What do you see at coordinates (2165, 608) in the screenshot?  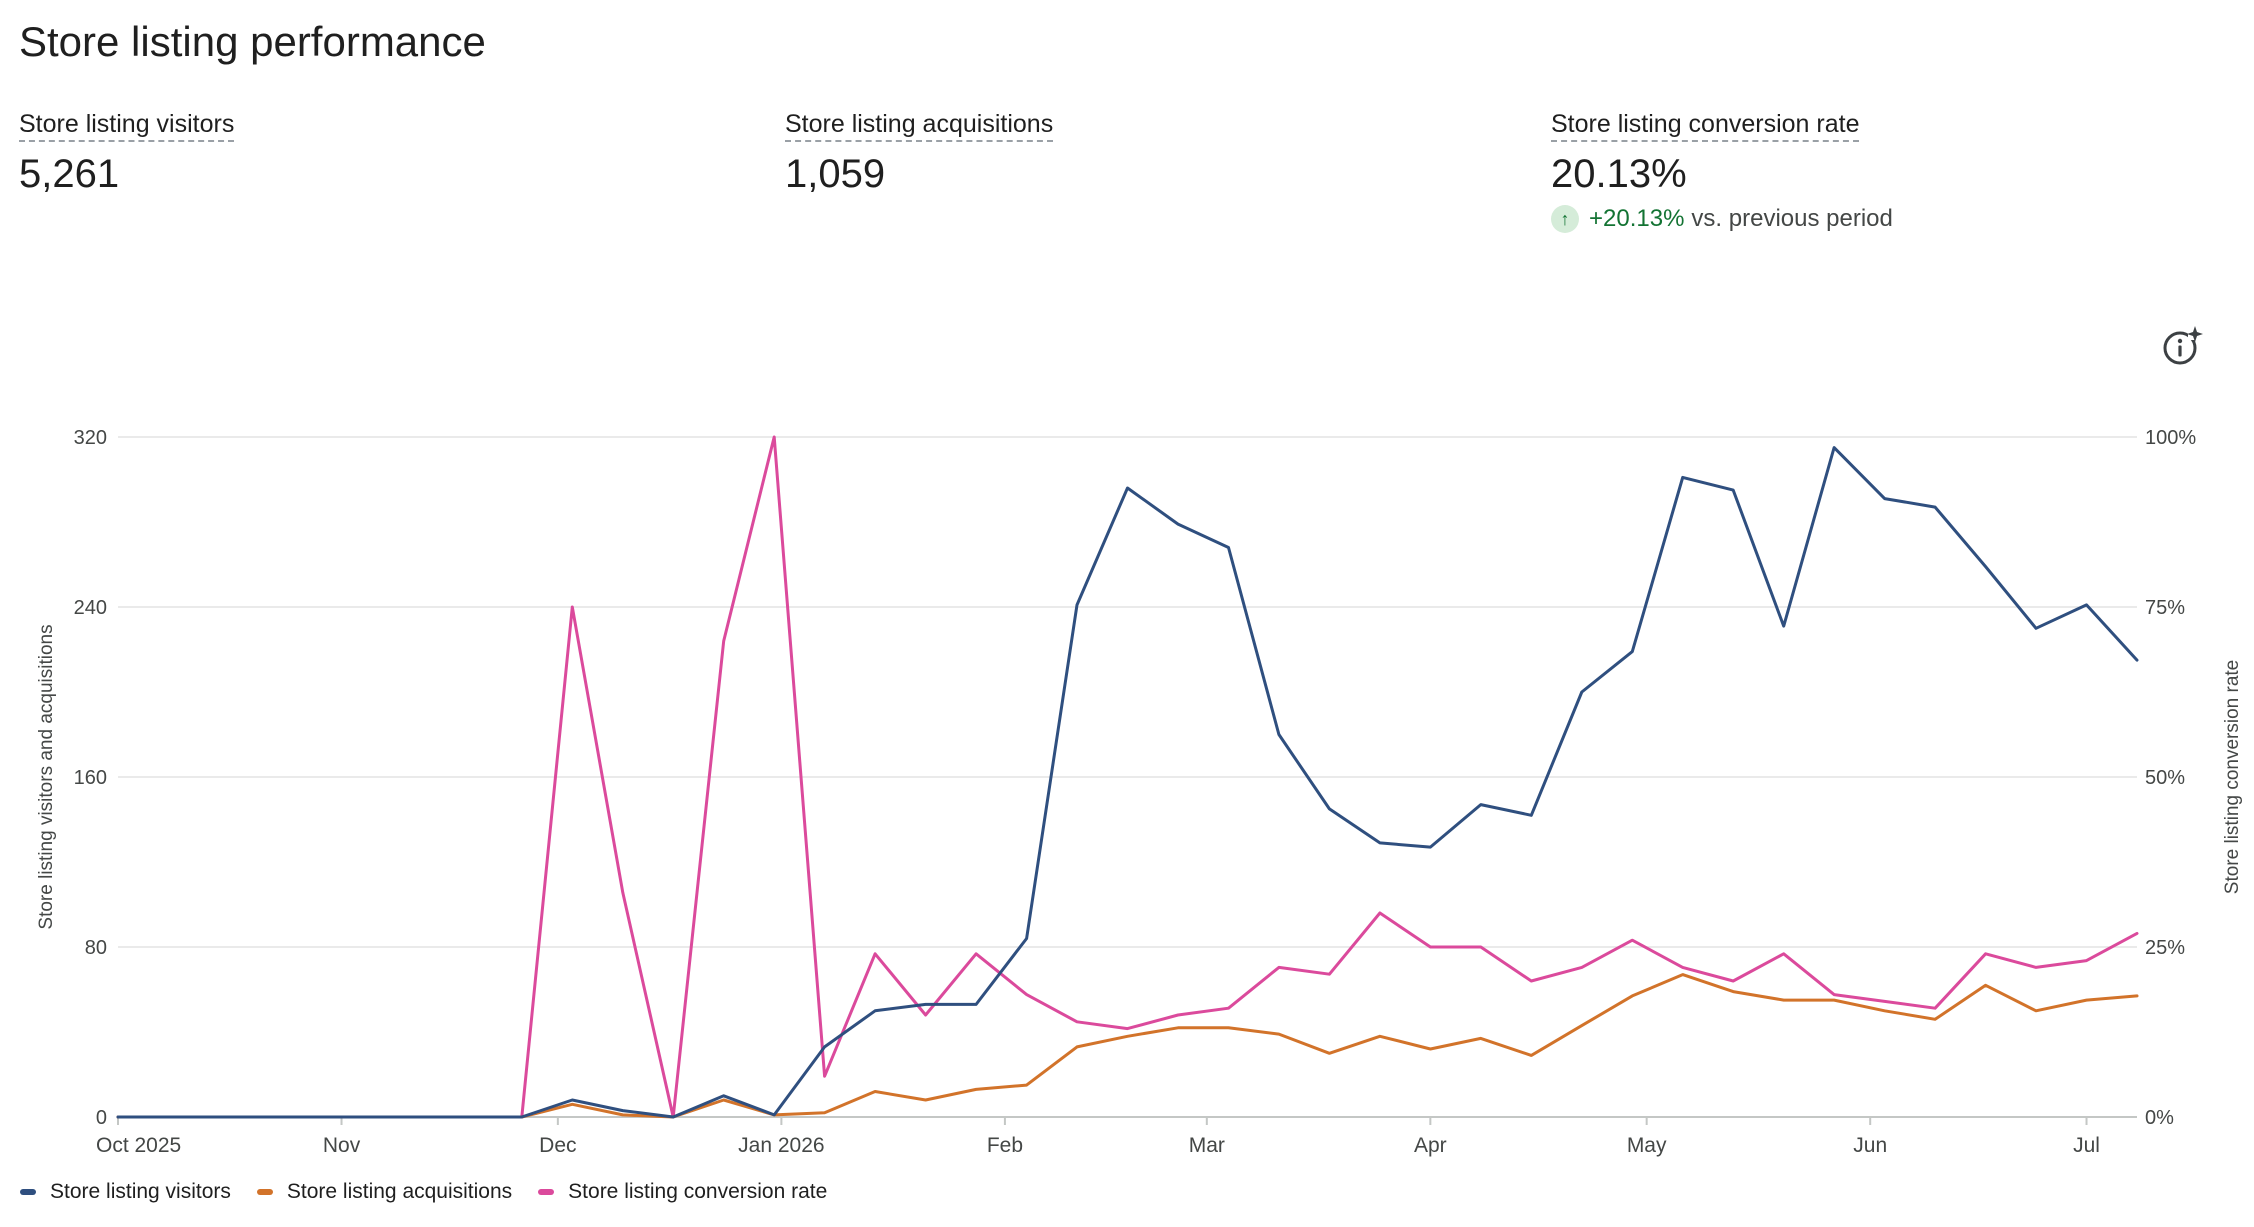 I see `y-right-tick-label: 75%` at bounding box center [2165, 608].